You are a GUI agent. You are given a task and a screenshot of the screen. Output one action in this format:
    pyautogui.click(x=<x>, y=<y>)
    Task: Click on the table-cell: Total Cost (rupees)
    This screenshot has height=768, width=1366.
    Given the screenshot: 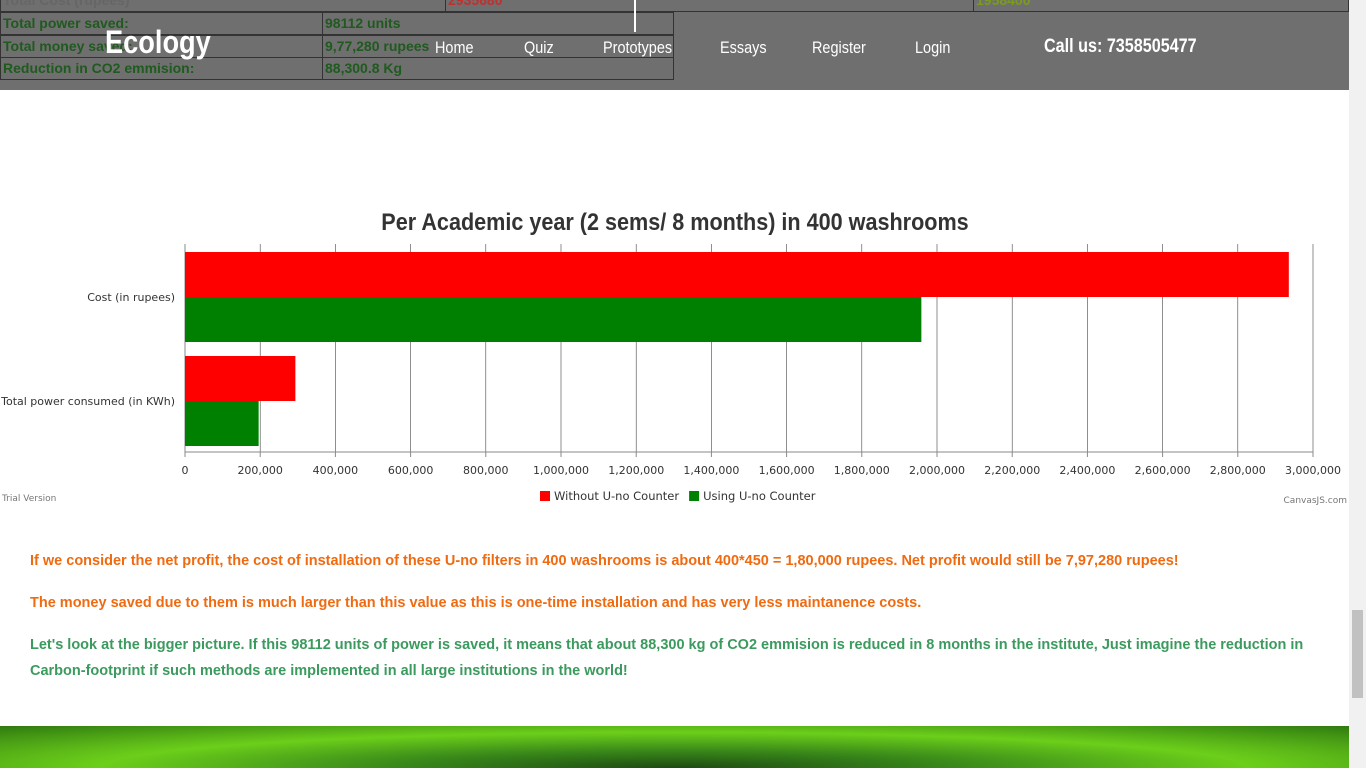 What is the action you would take?
    pyautogui.click(x=223, y=6)
    